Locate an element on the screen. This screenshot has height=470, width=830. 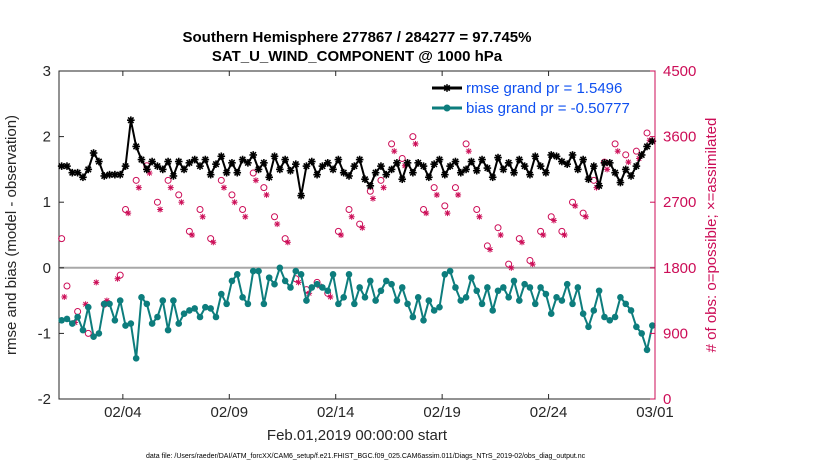
rmse-series-group is located at coordinates (357, 158).